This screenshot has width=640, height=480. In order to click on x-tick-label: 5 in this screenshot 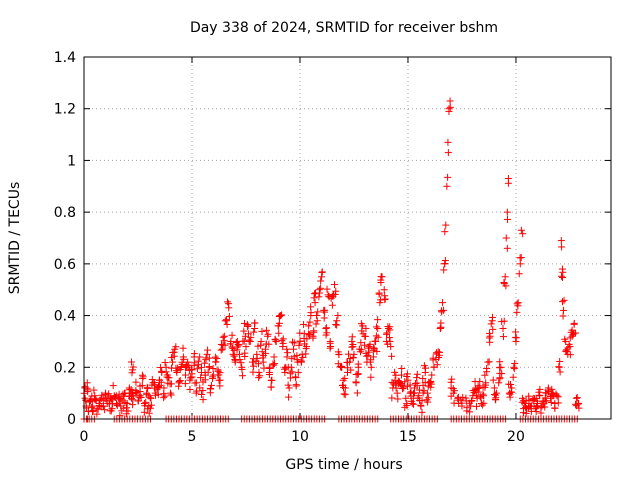, I will do `click(192, 437)`.